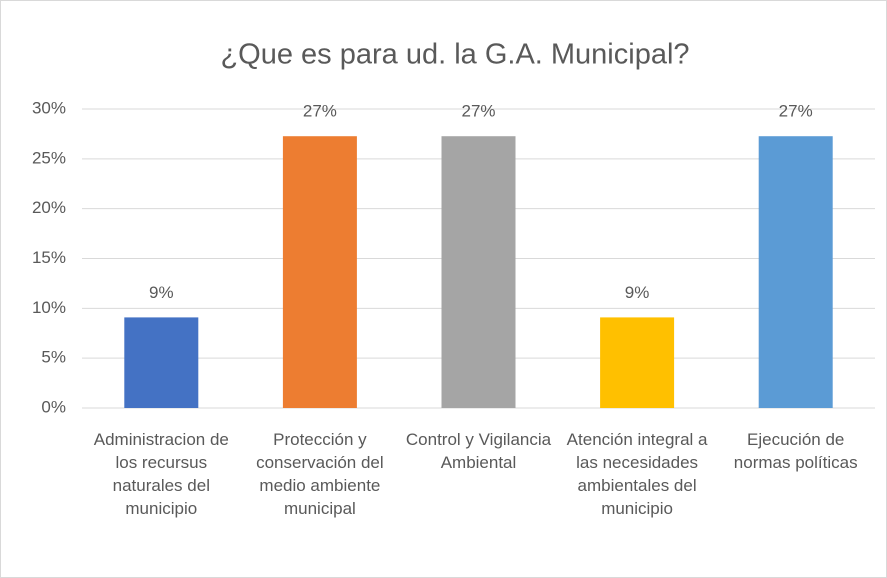 Image resolution: width=887 pixels, height=578 pixels. Describe the element at coordinates (49, 307) in the screenshot. I see `y-tick-label: 10%` at that location.